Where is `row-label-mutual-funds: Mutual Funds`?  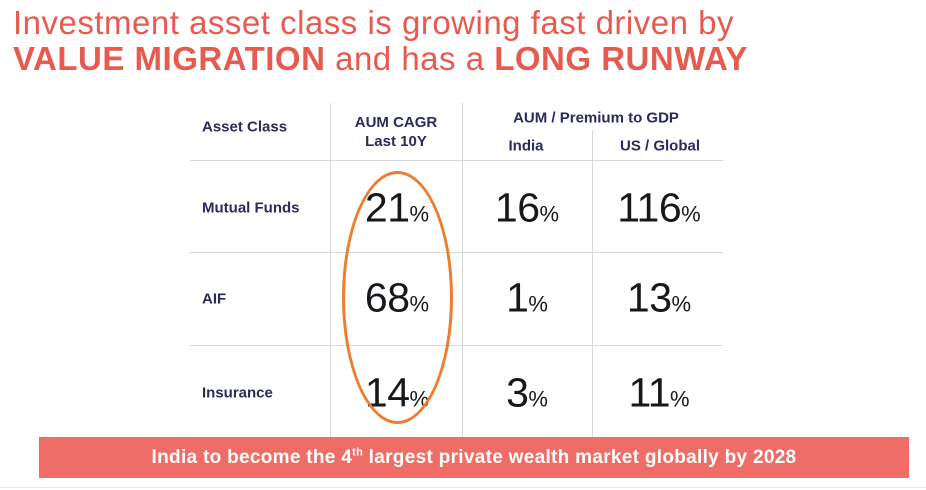
row-label-mutual-funds: Mutual Funds is located at coordinates (251, 208).